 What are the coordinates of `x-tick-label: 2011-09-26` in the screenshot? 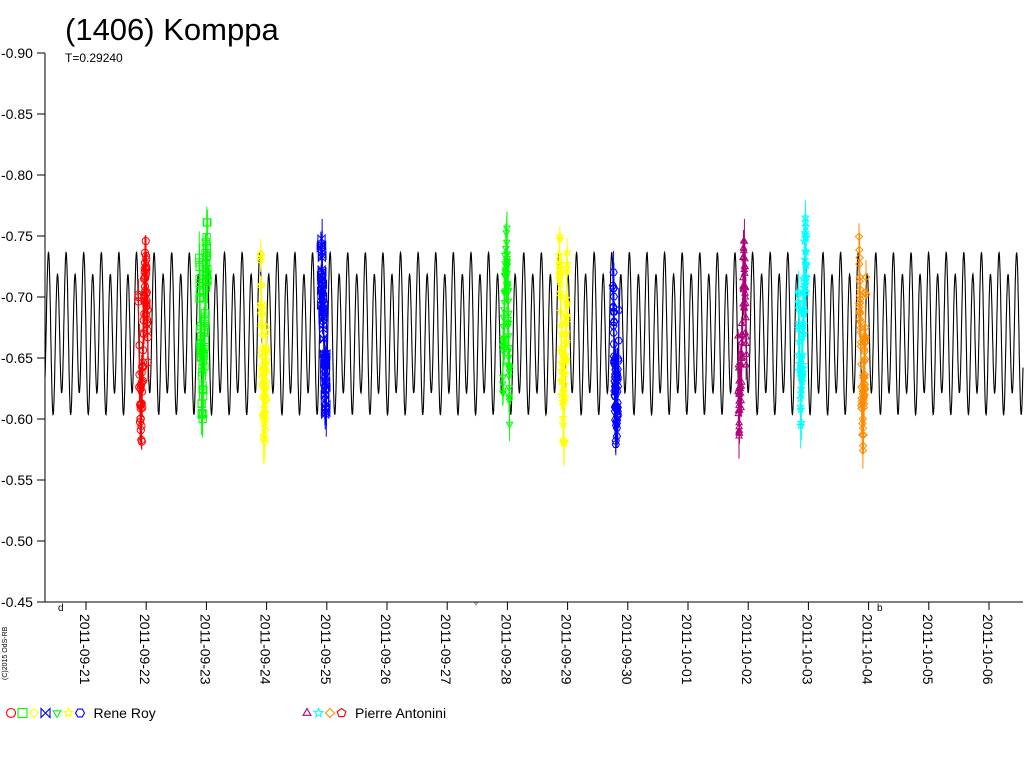 It's located at (386, 649).